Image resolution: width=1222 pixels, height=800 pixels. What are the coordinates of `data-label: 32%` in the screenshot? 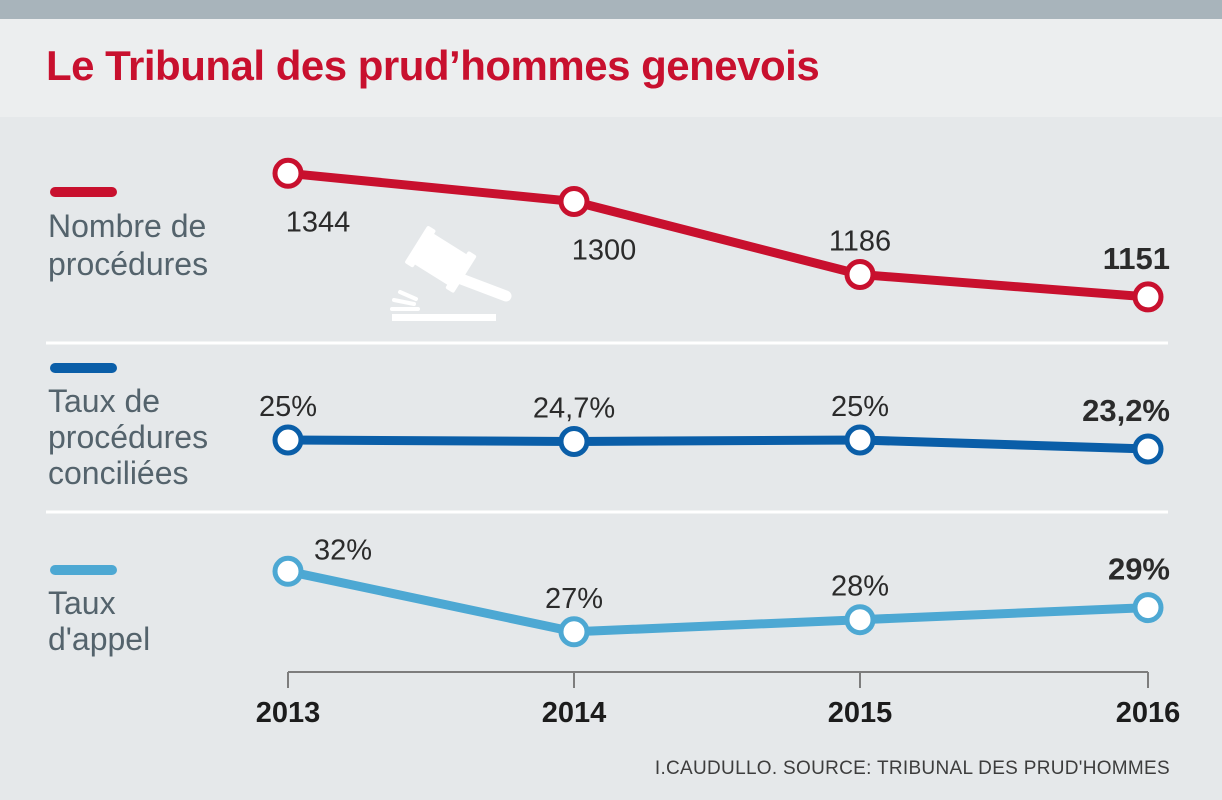 It's located at (343, 550).